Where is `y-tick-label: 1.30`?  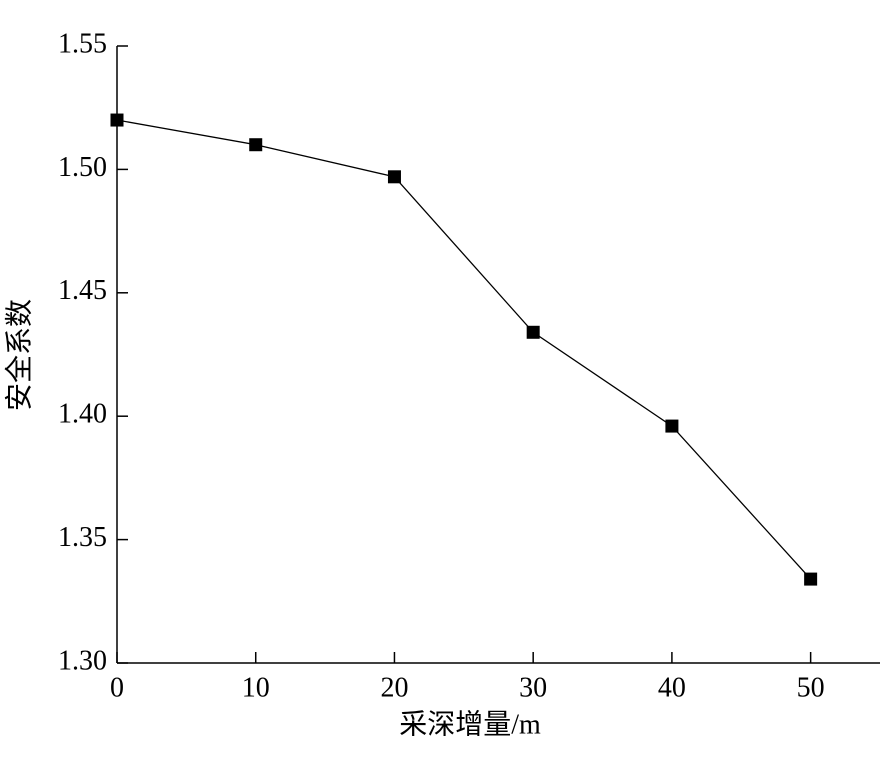
y-tick-label: 1.30 is located at coordinates (82, 660).